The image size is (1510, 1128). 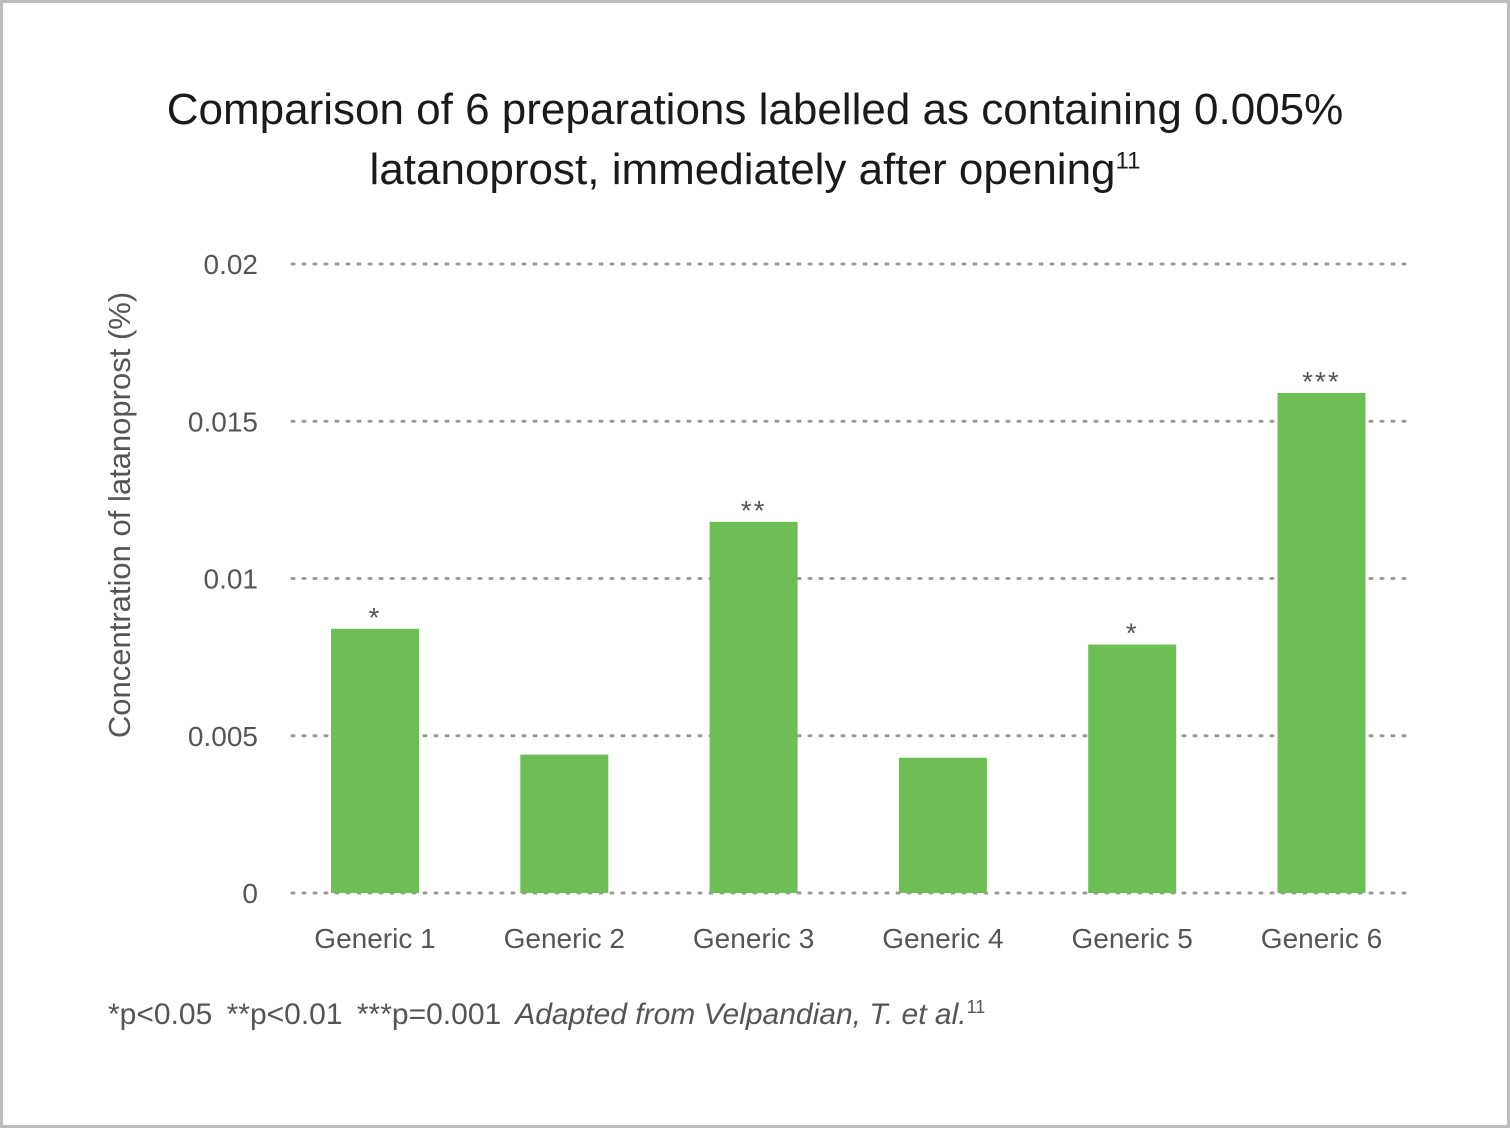 What do you see at coordinates (231, 579) in the screenshot?
I see `y-tick-label: 0.01` at bounding box center [231, 579].